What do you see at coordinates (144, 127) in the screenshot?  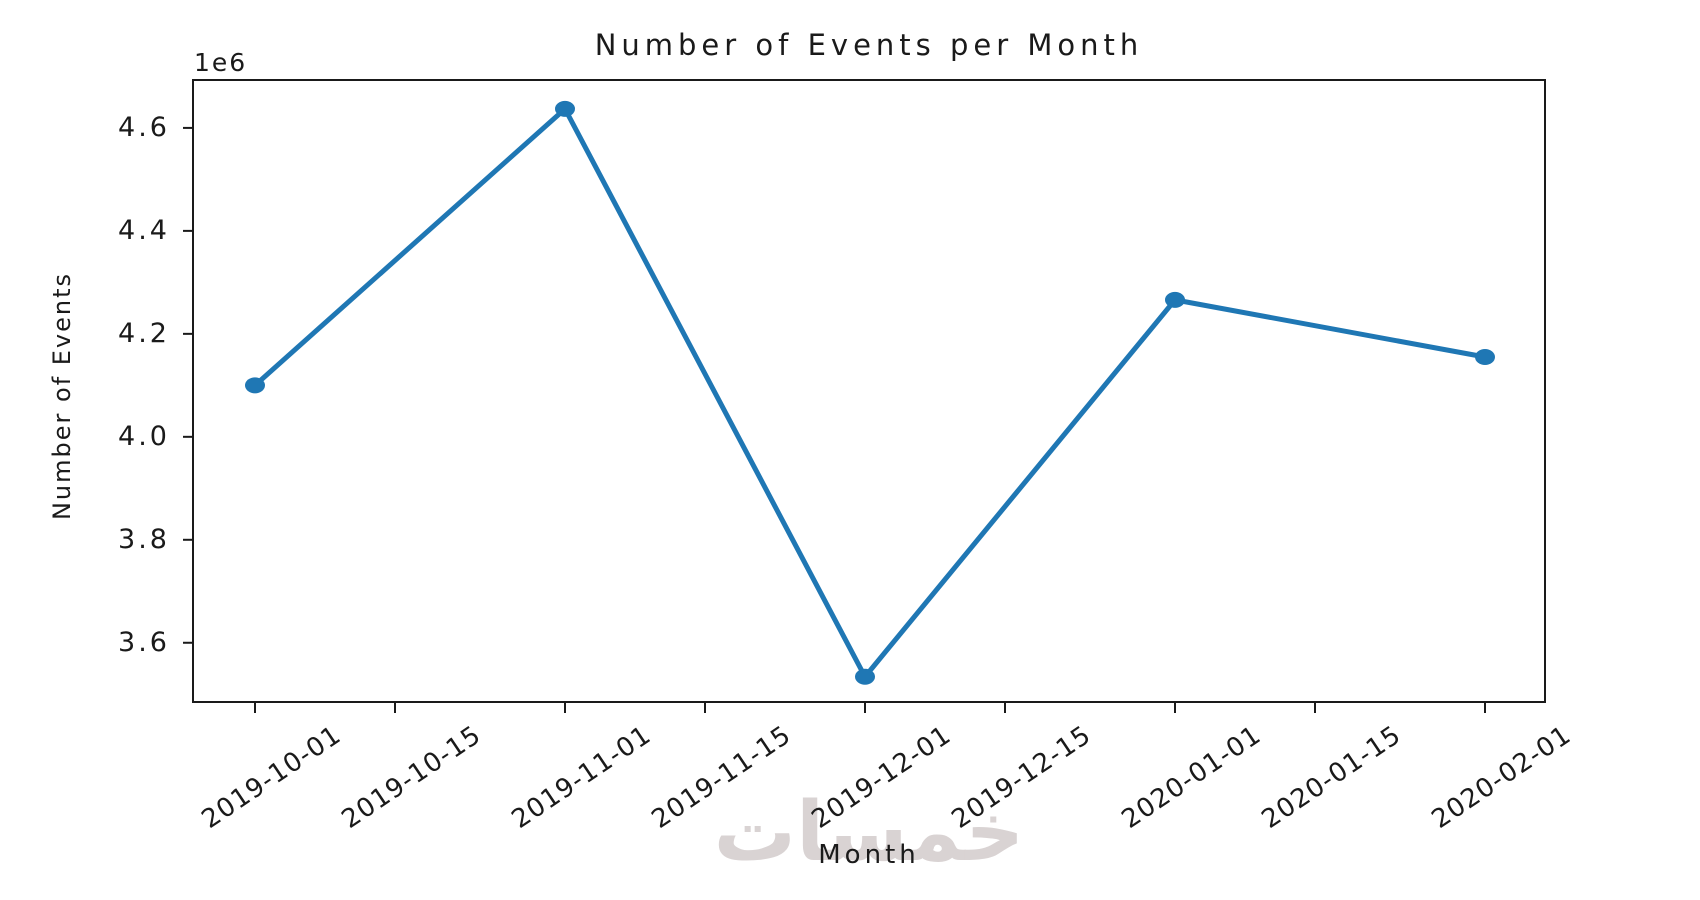 I see `y-tick-label: 4.6` at bounding box center [144, 127].